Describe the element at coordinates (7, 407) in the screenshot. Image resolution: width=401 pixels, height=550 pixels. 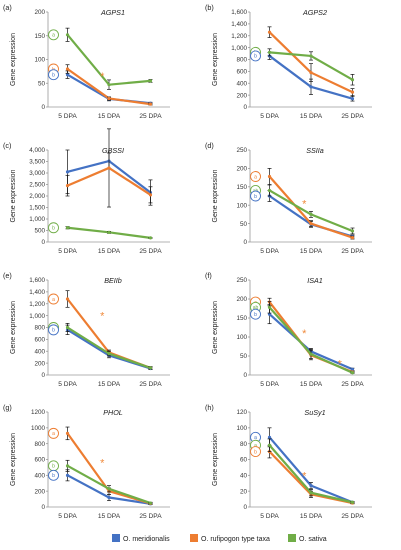
I see `panel-label: (g)` at that location.